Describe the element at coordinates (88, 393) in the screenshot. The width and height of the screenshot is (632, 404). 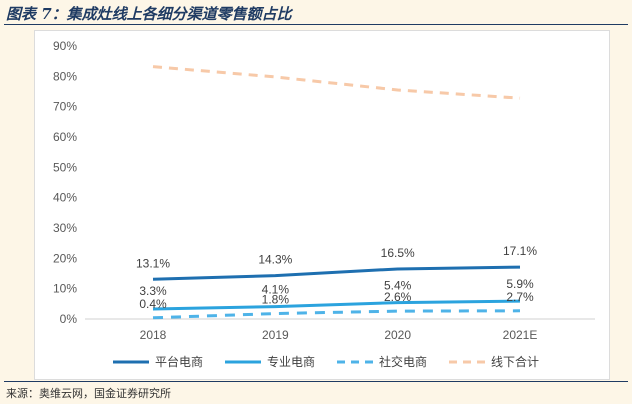
I see `source-note: 来源：奥维云网，国金证券研究所` at that location.